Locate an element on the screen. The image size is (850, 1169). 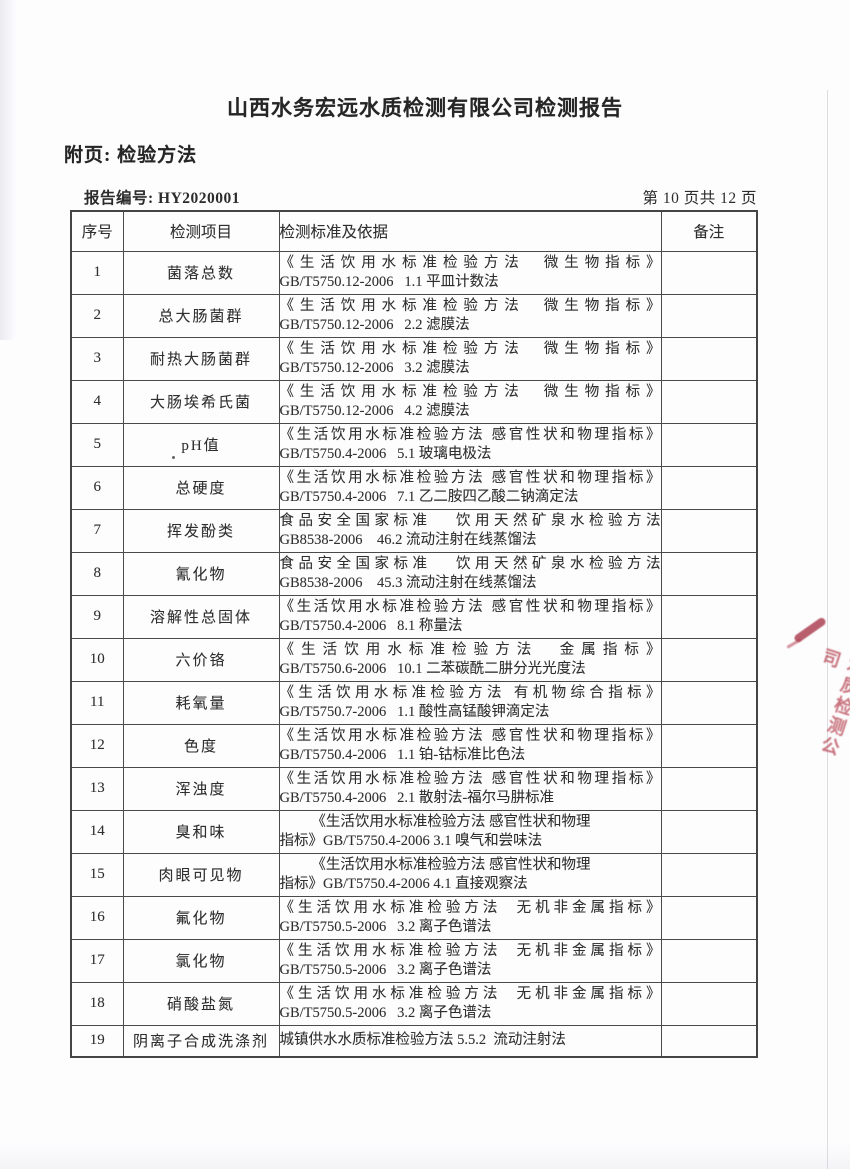
meta-row: 报告编号: HY2020001 第 10 页共 12 页 is located at coordinates (425, 197).